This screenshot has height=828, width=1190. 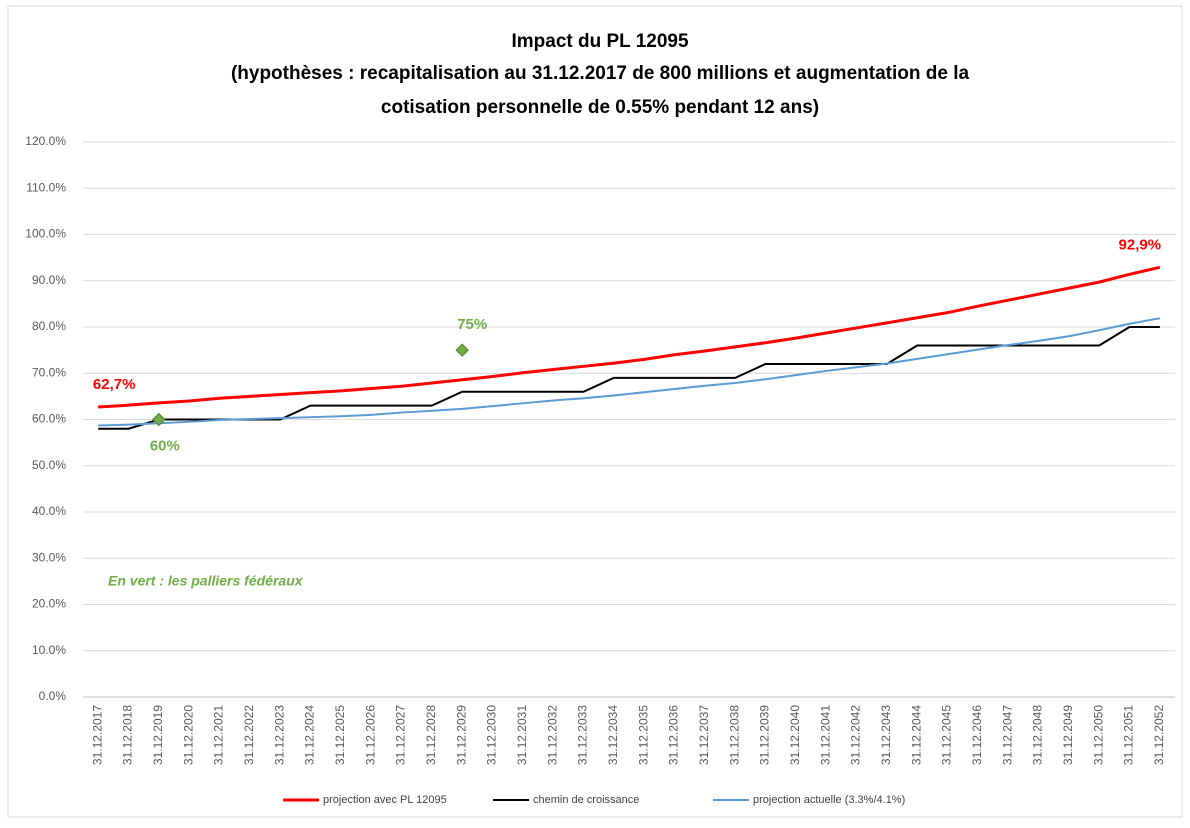 I want to click on x-tick-label: 31.12.2044, so click(x=916, y=735).